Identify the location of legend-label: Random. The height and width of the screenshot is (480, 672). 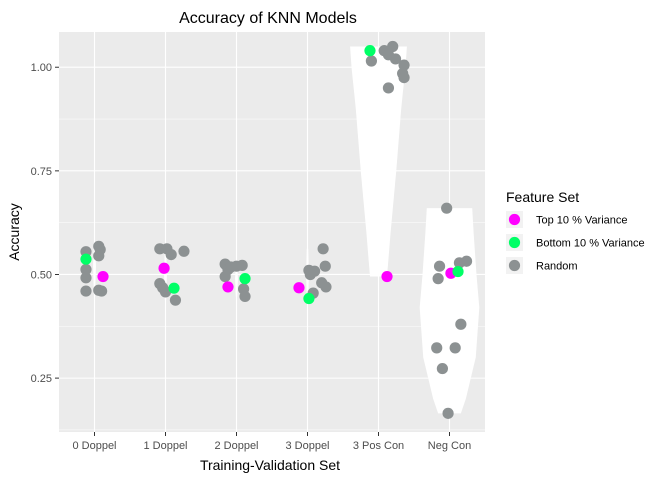
(557, 267).